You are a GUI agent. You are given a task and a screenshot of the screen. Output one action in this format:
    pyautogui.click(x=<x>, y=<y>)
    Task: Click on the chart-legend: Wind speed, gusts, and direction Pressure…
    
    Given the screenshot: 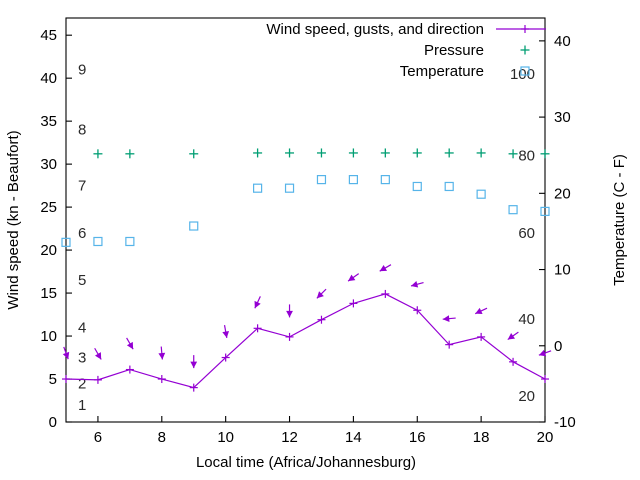 What is the action you would take?
    pyautogui.click(x=406, y=50)
    